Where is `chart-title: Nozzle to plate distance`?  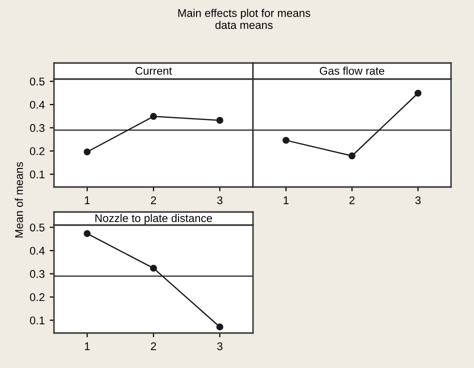
chart-title: Nozzle to plate distance is located at coordinates (153, 219).